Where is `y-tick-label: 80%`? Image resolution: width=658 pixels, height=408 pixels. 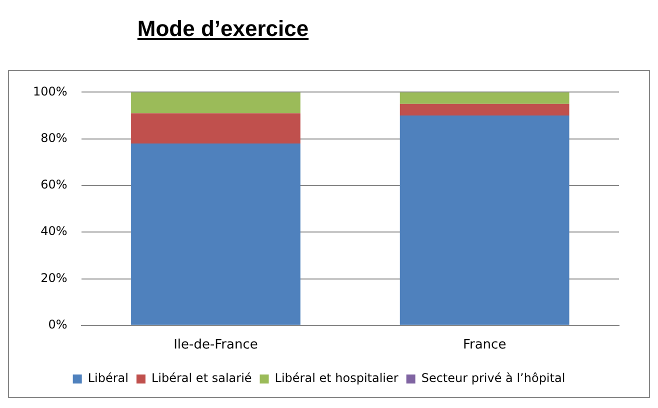 y-tick-label: 80% is located at coordinates (54, 137).